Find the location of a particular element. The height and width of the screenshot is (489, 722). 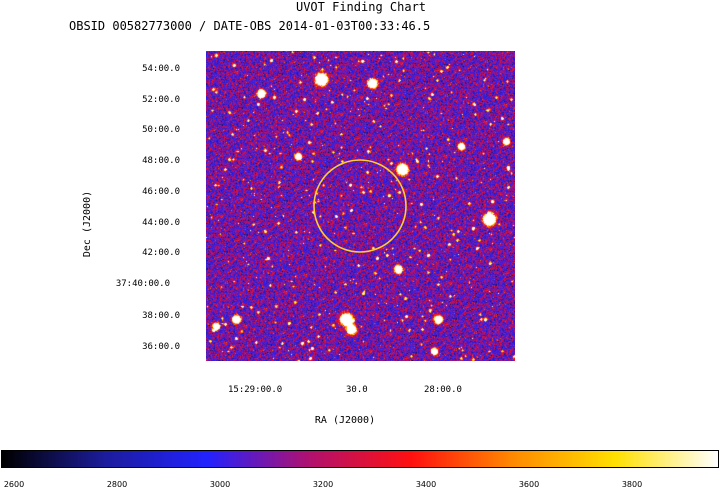

colorbar-tick-label: 2800 is located at coordinates (117, 484).